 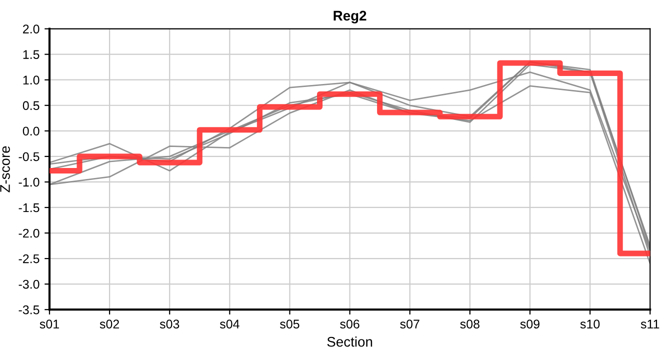 I want to click on y-tick-label: -1.5, so click(x=29, y=207).